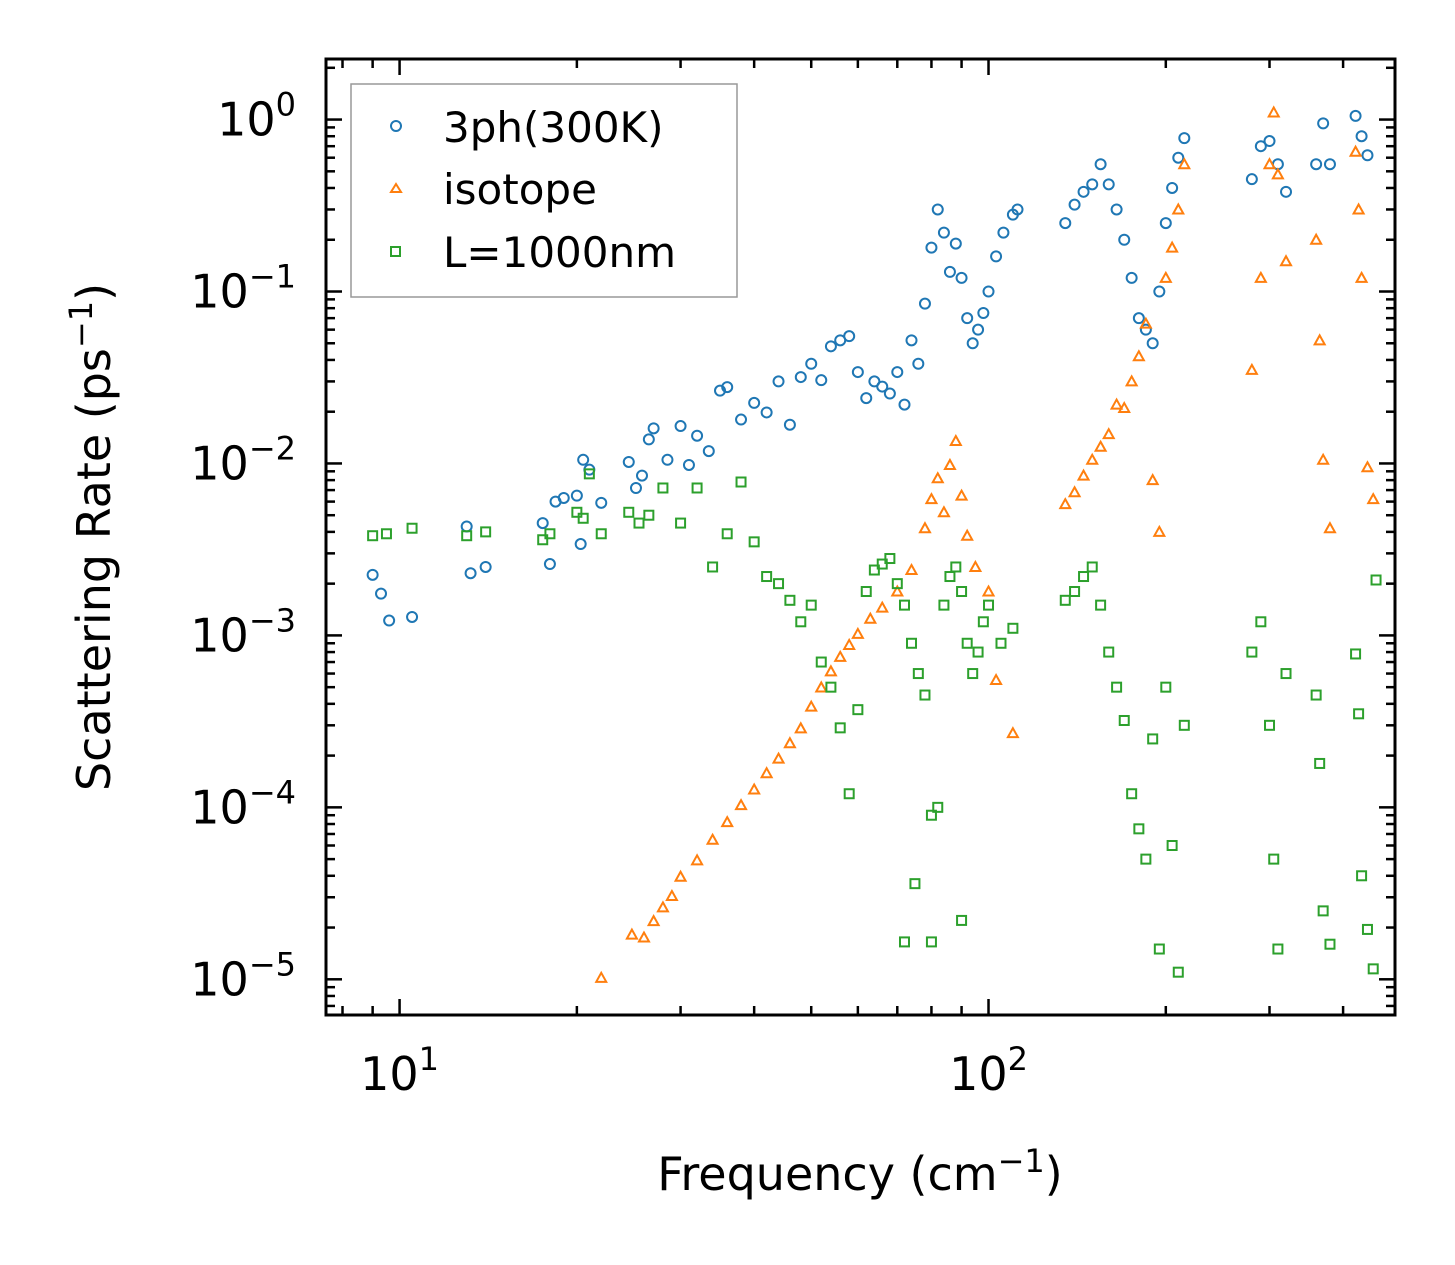 This screenshot has width=1455, height=1265. What do you see at coordinates (396, 187) in the screenshot?
I see `legend-marker-isotope` at bounding box center [396, 187].